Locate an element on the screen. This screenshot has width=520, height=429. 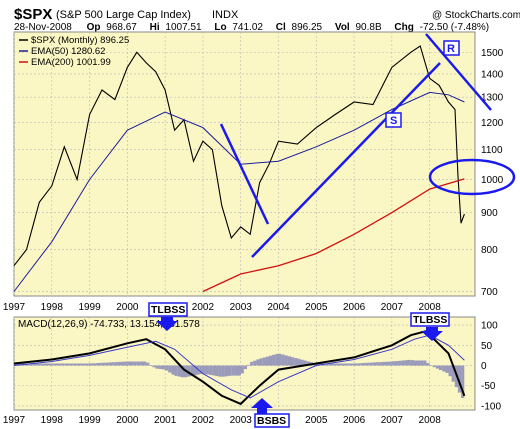
watermark: @ StockCharts.com is located at coordinates (476, 15).